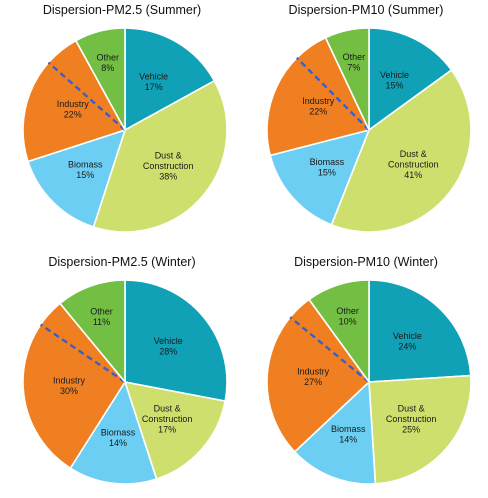 The width and height of the screenshot is (488, 498). What do you see at coordinates (411, 430) in the screenshot?
I see `slice-value-label: 25%` at bounding box center [411, 430].